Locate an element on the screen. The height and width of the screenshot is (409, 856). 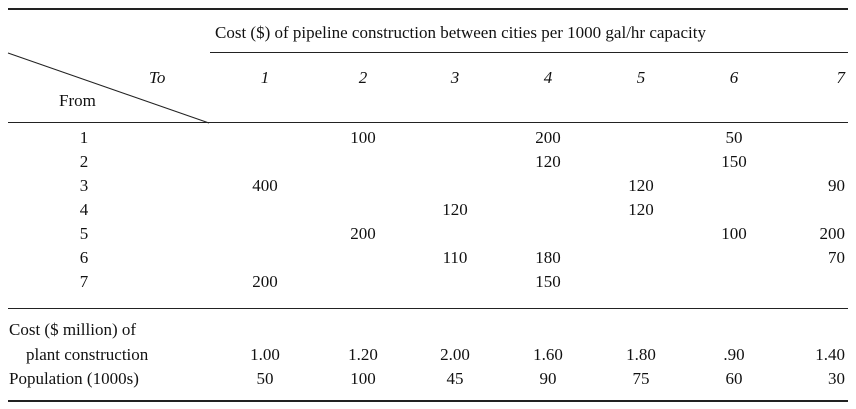
row-label: 6 is located at coordinates (84, 257).